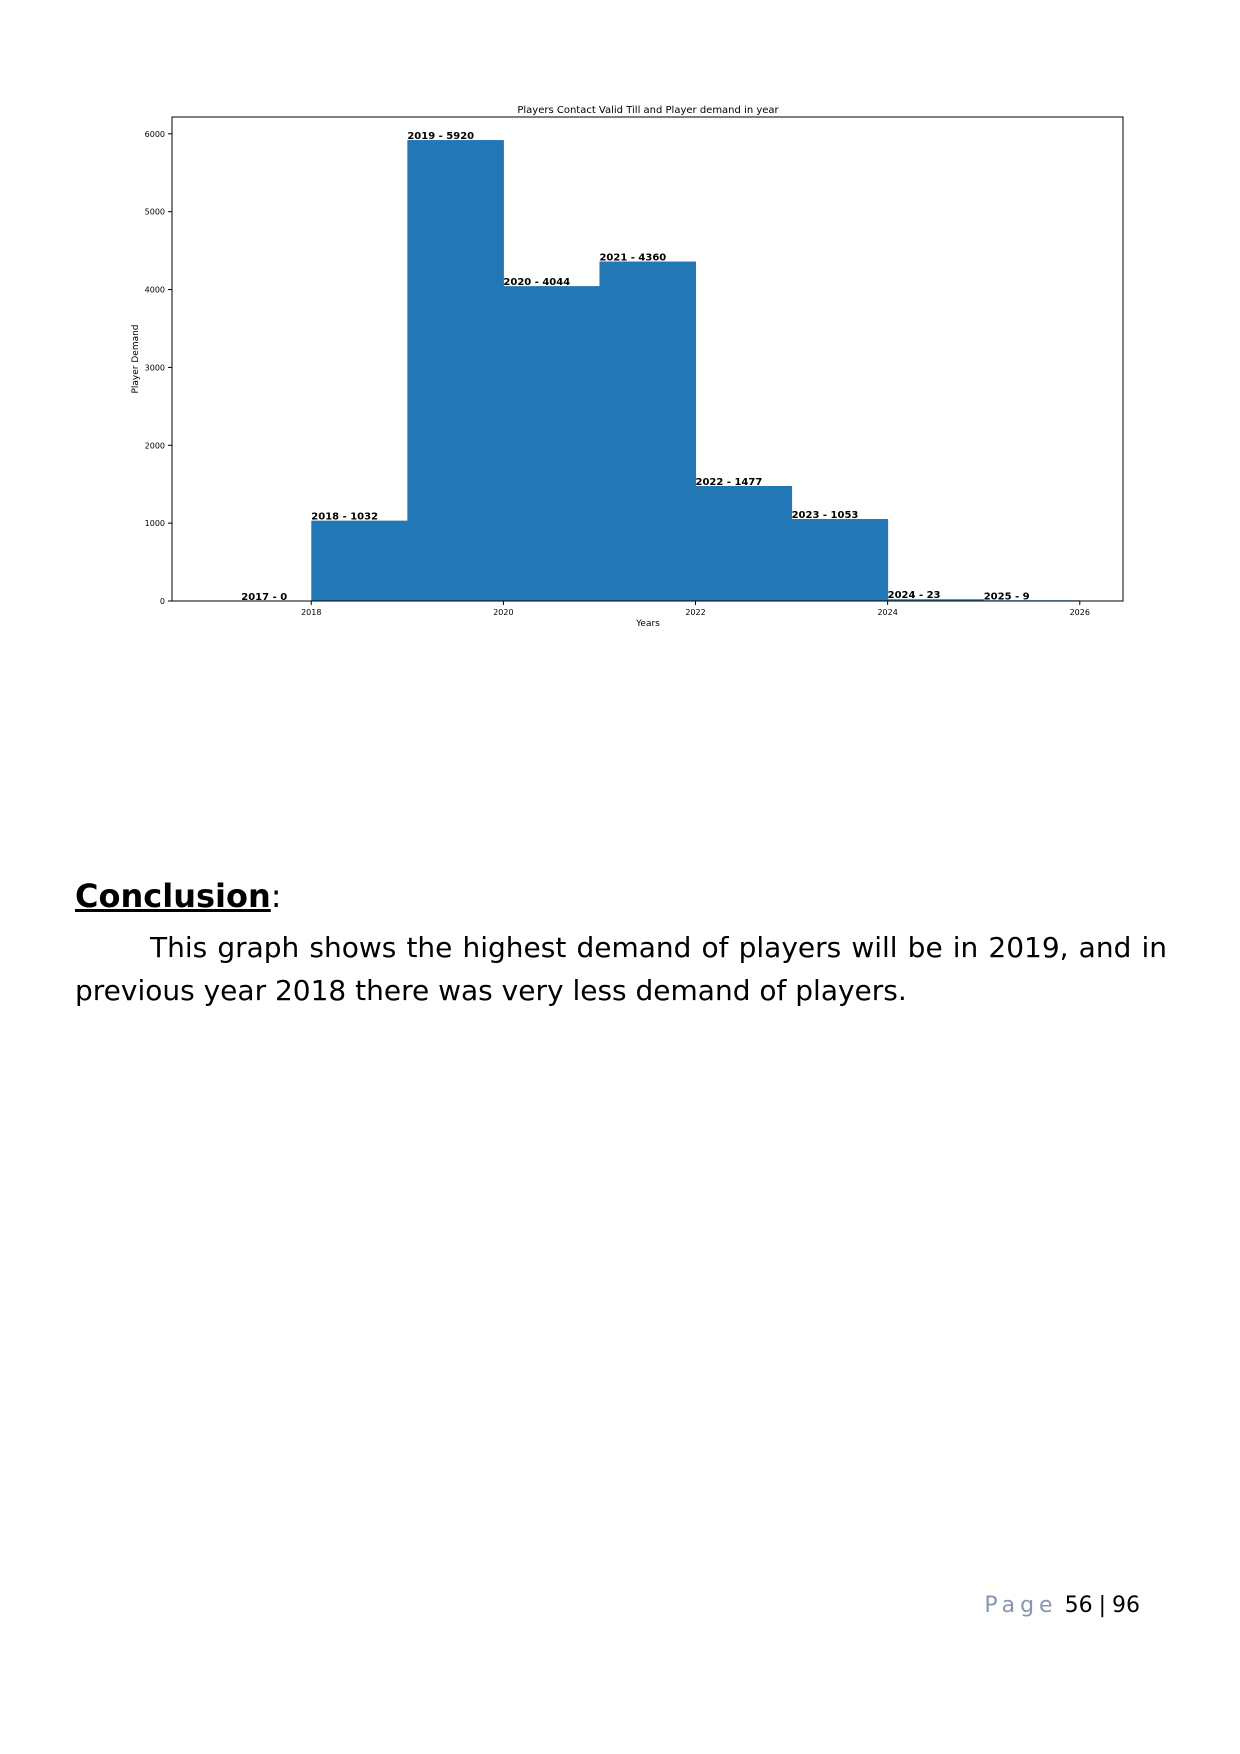  I want to click on bar-label-2025: 2025 - 9, so click(1007, 596).